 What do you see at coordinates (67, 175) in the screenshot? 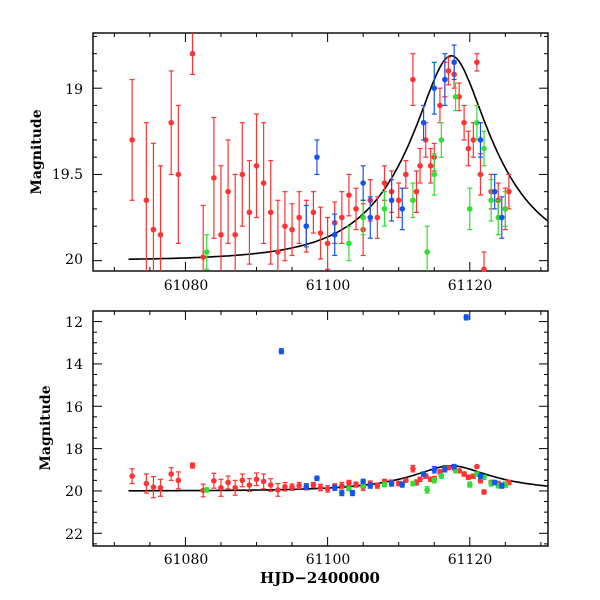
I see `top-y-tick-label-19.5: 19.5` at bounding box center [67, 175].